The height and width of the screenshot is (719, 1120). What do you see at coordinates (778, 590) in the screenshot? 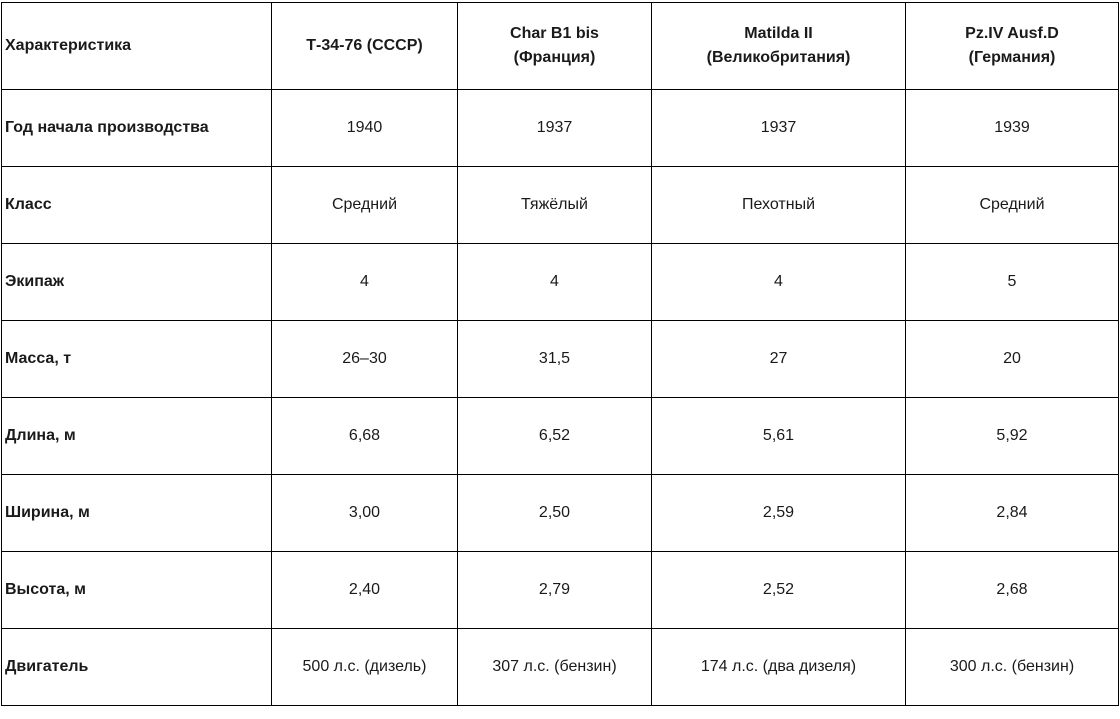
I see `data-cell: 2,52` at bounding box center [778, 590].